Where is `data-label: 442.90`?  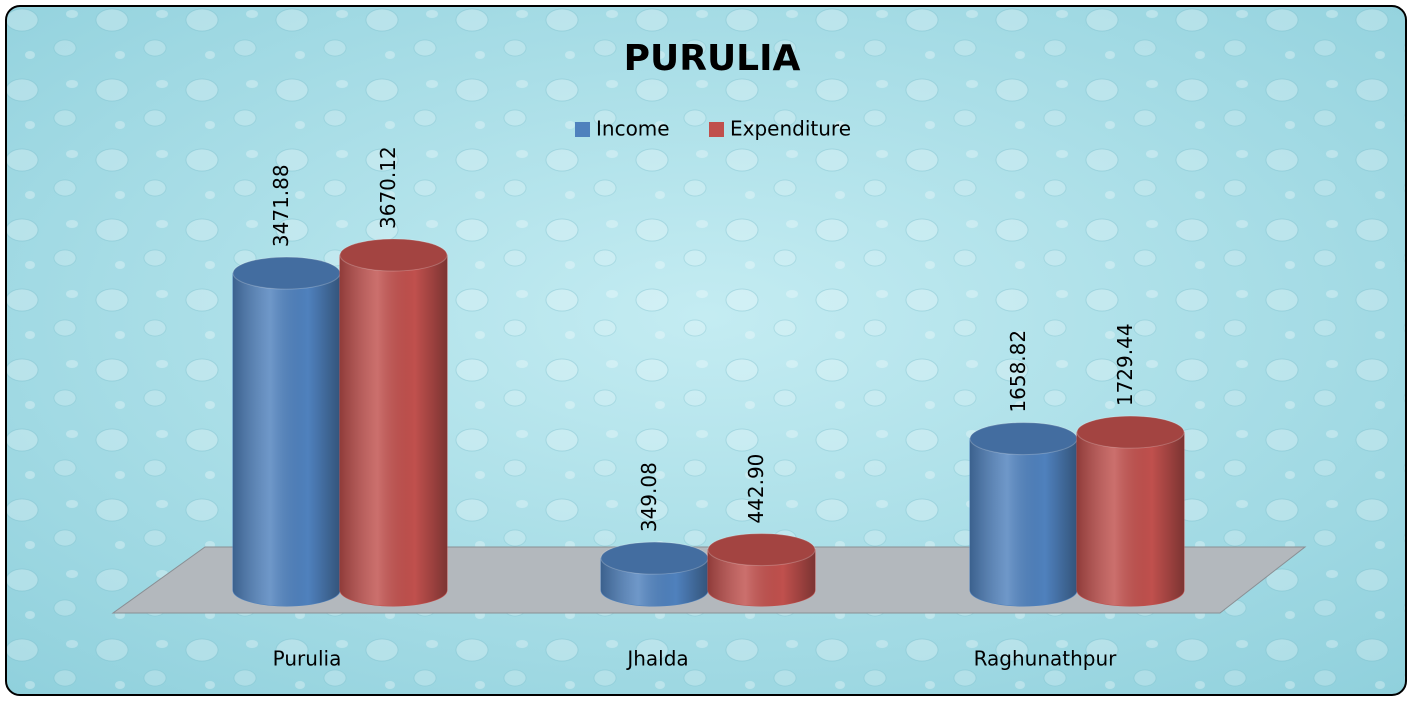
data-label: 442.90 is located at coordinates (756, 489).